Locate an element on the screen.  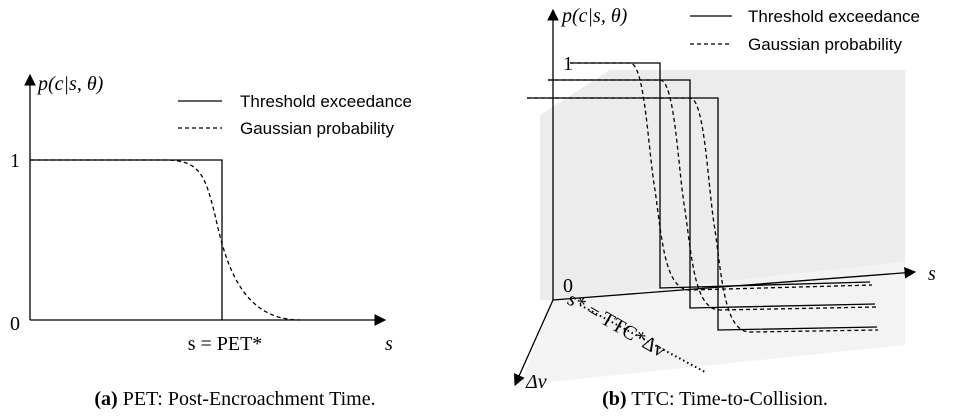
caption-label: (b) is located at coordinates (614, 399).